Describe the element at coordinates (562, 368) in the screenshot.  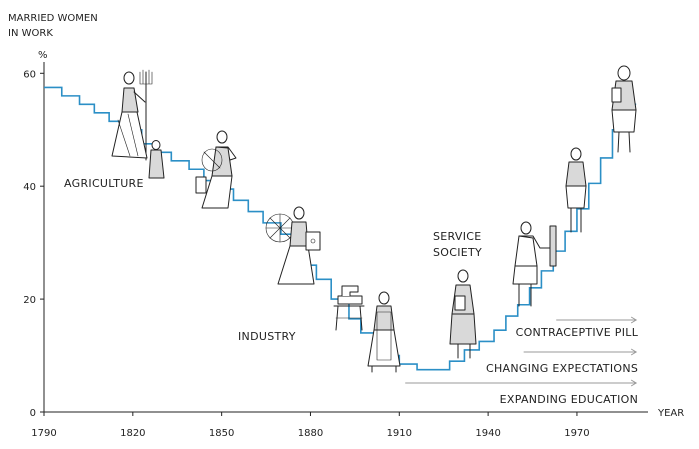
I see `changing-expectations-label: CHANGING EXPECTATIONS` at that location.